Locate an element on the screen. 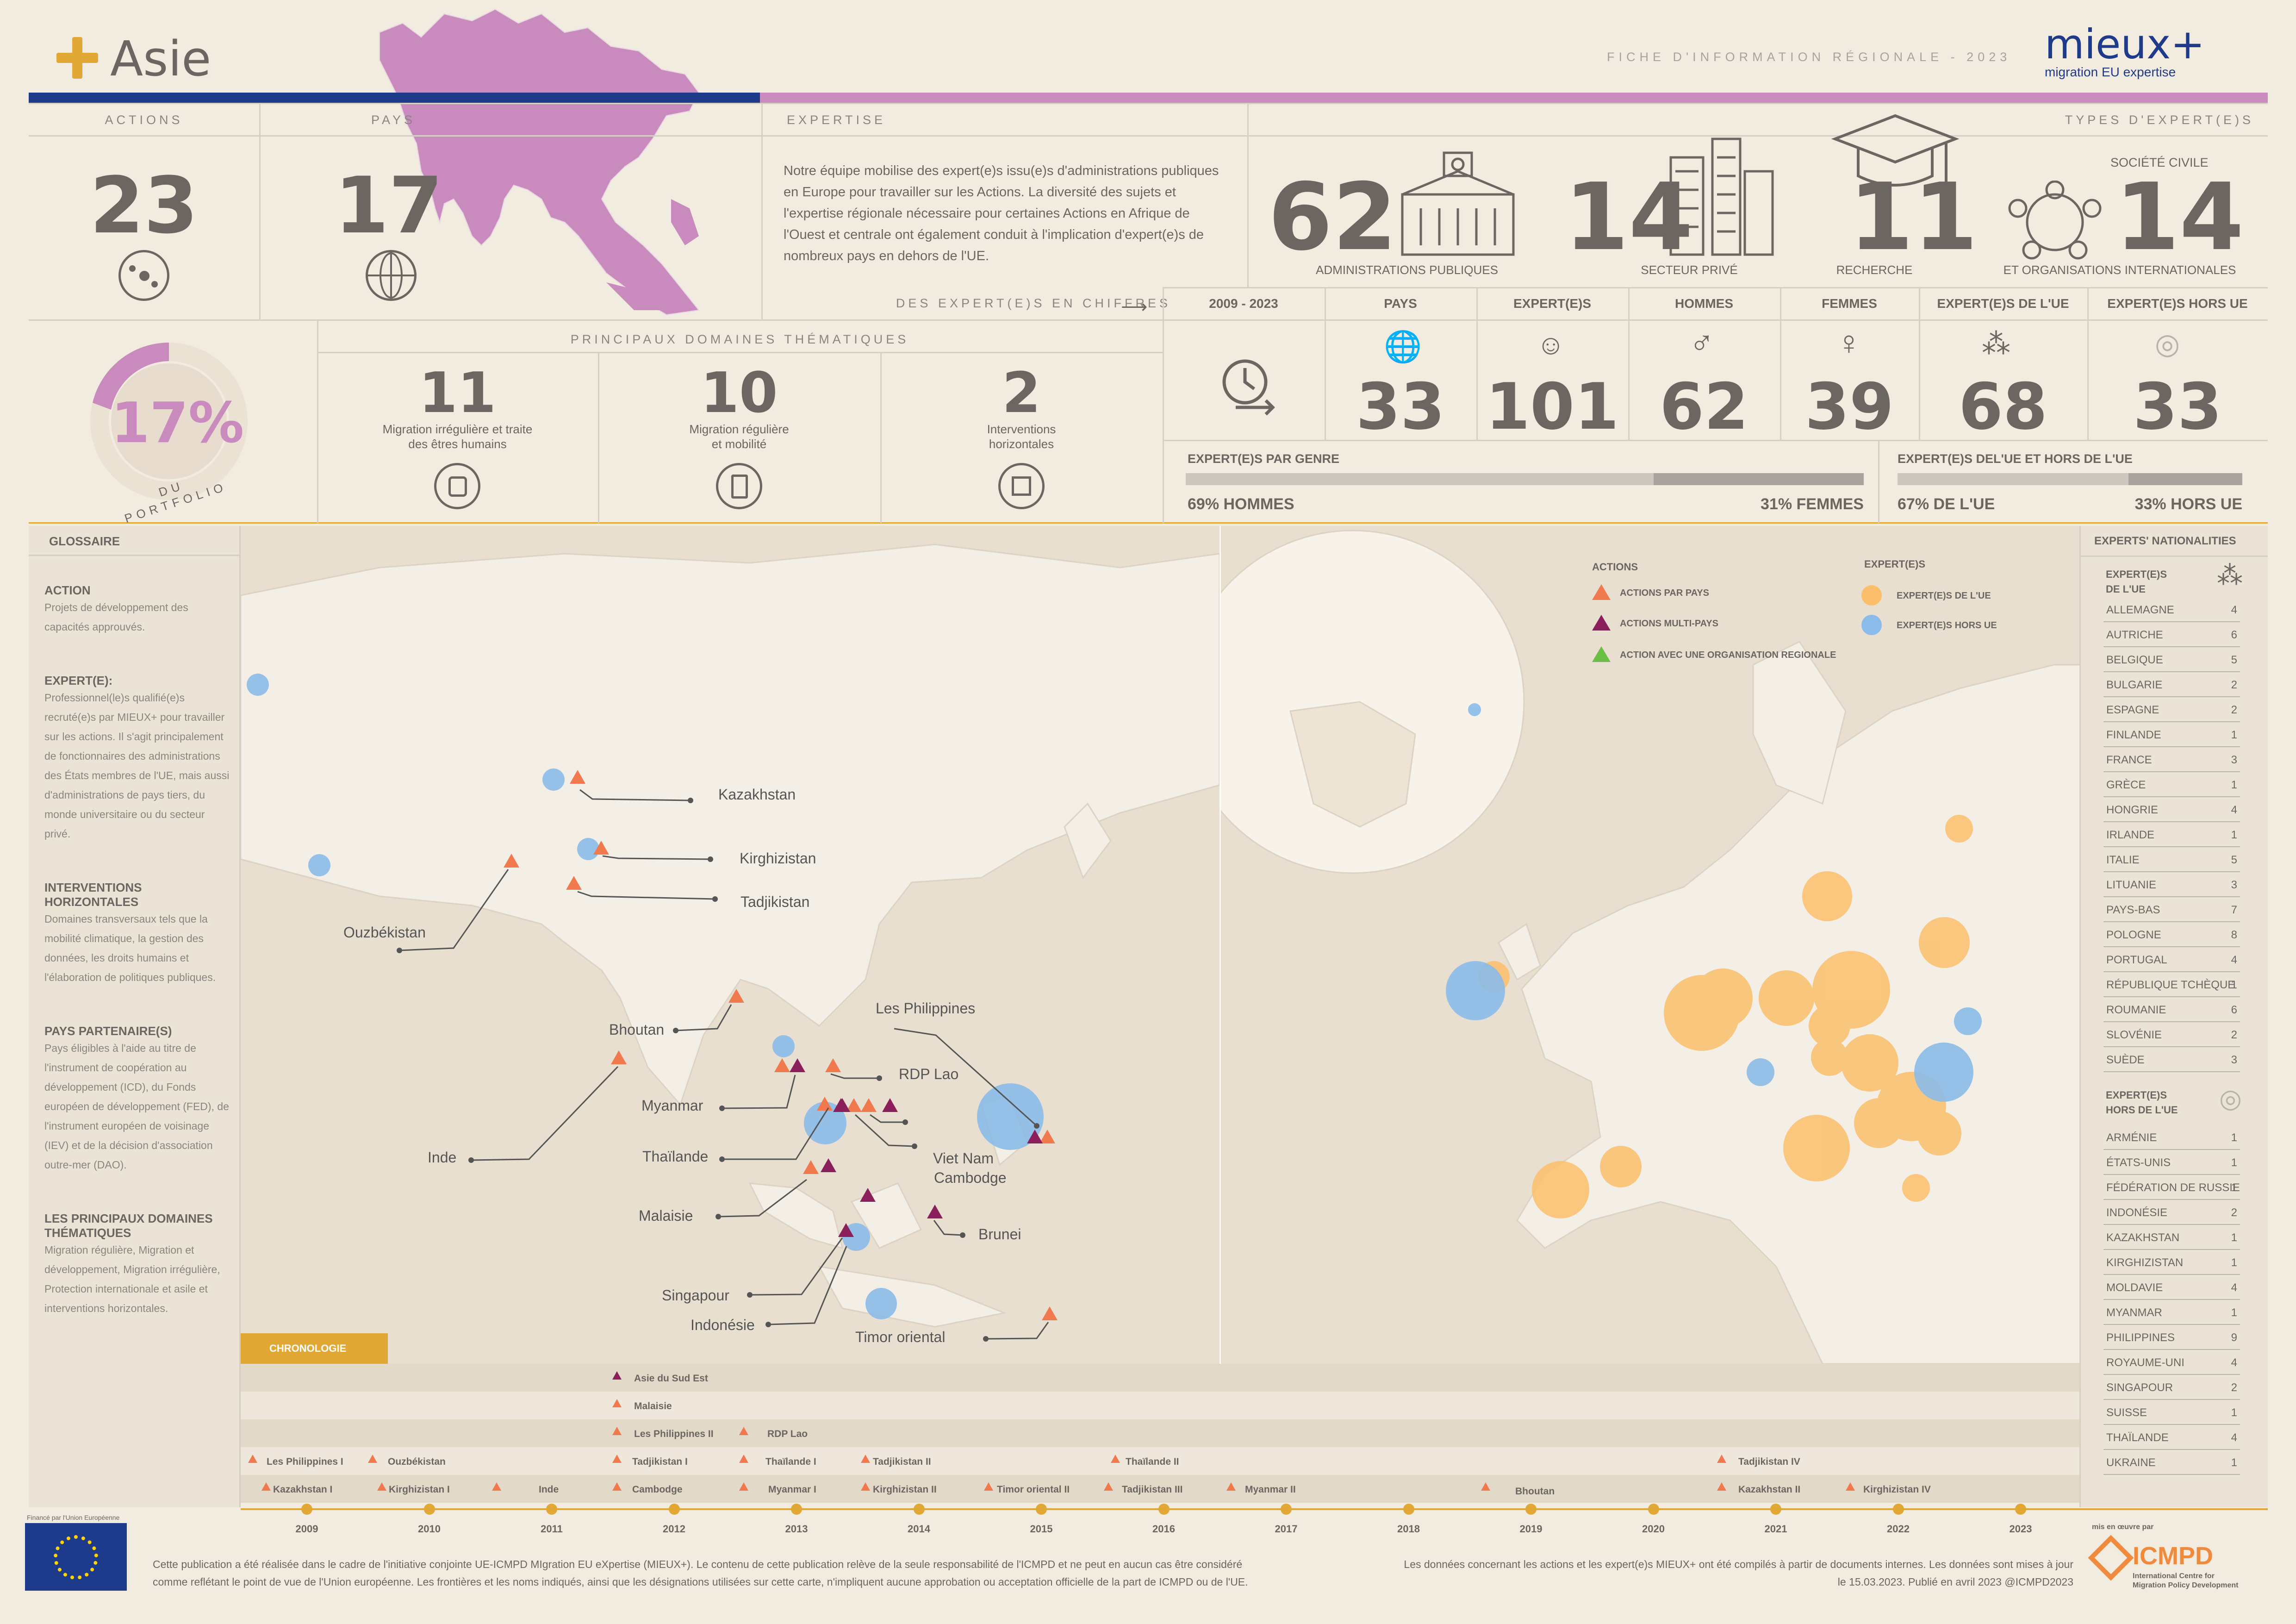  chiffre-head-femmes: FEMMES is located at coordinates (1849, 303).